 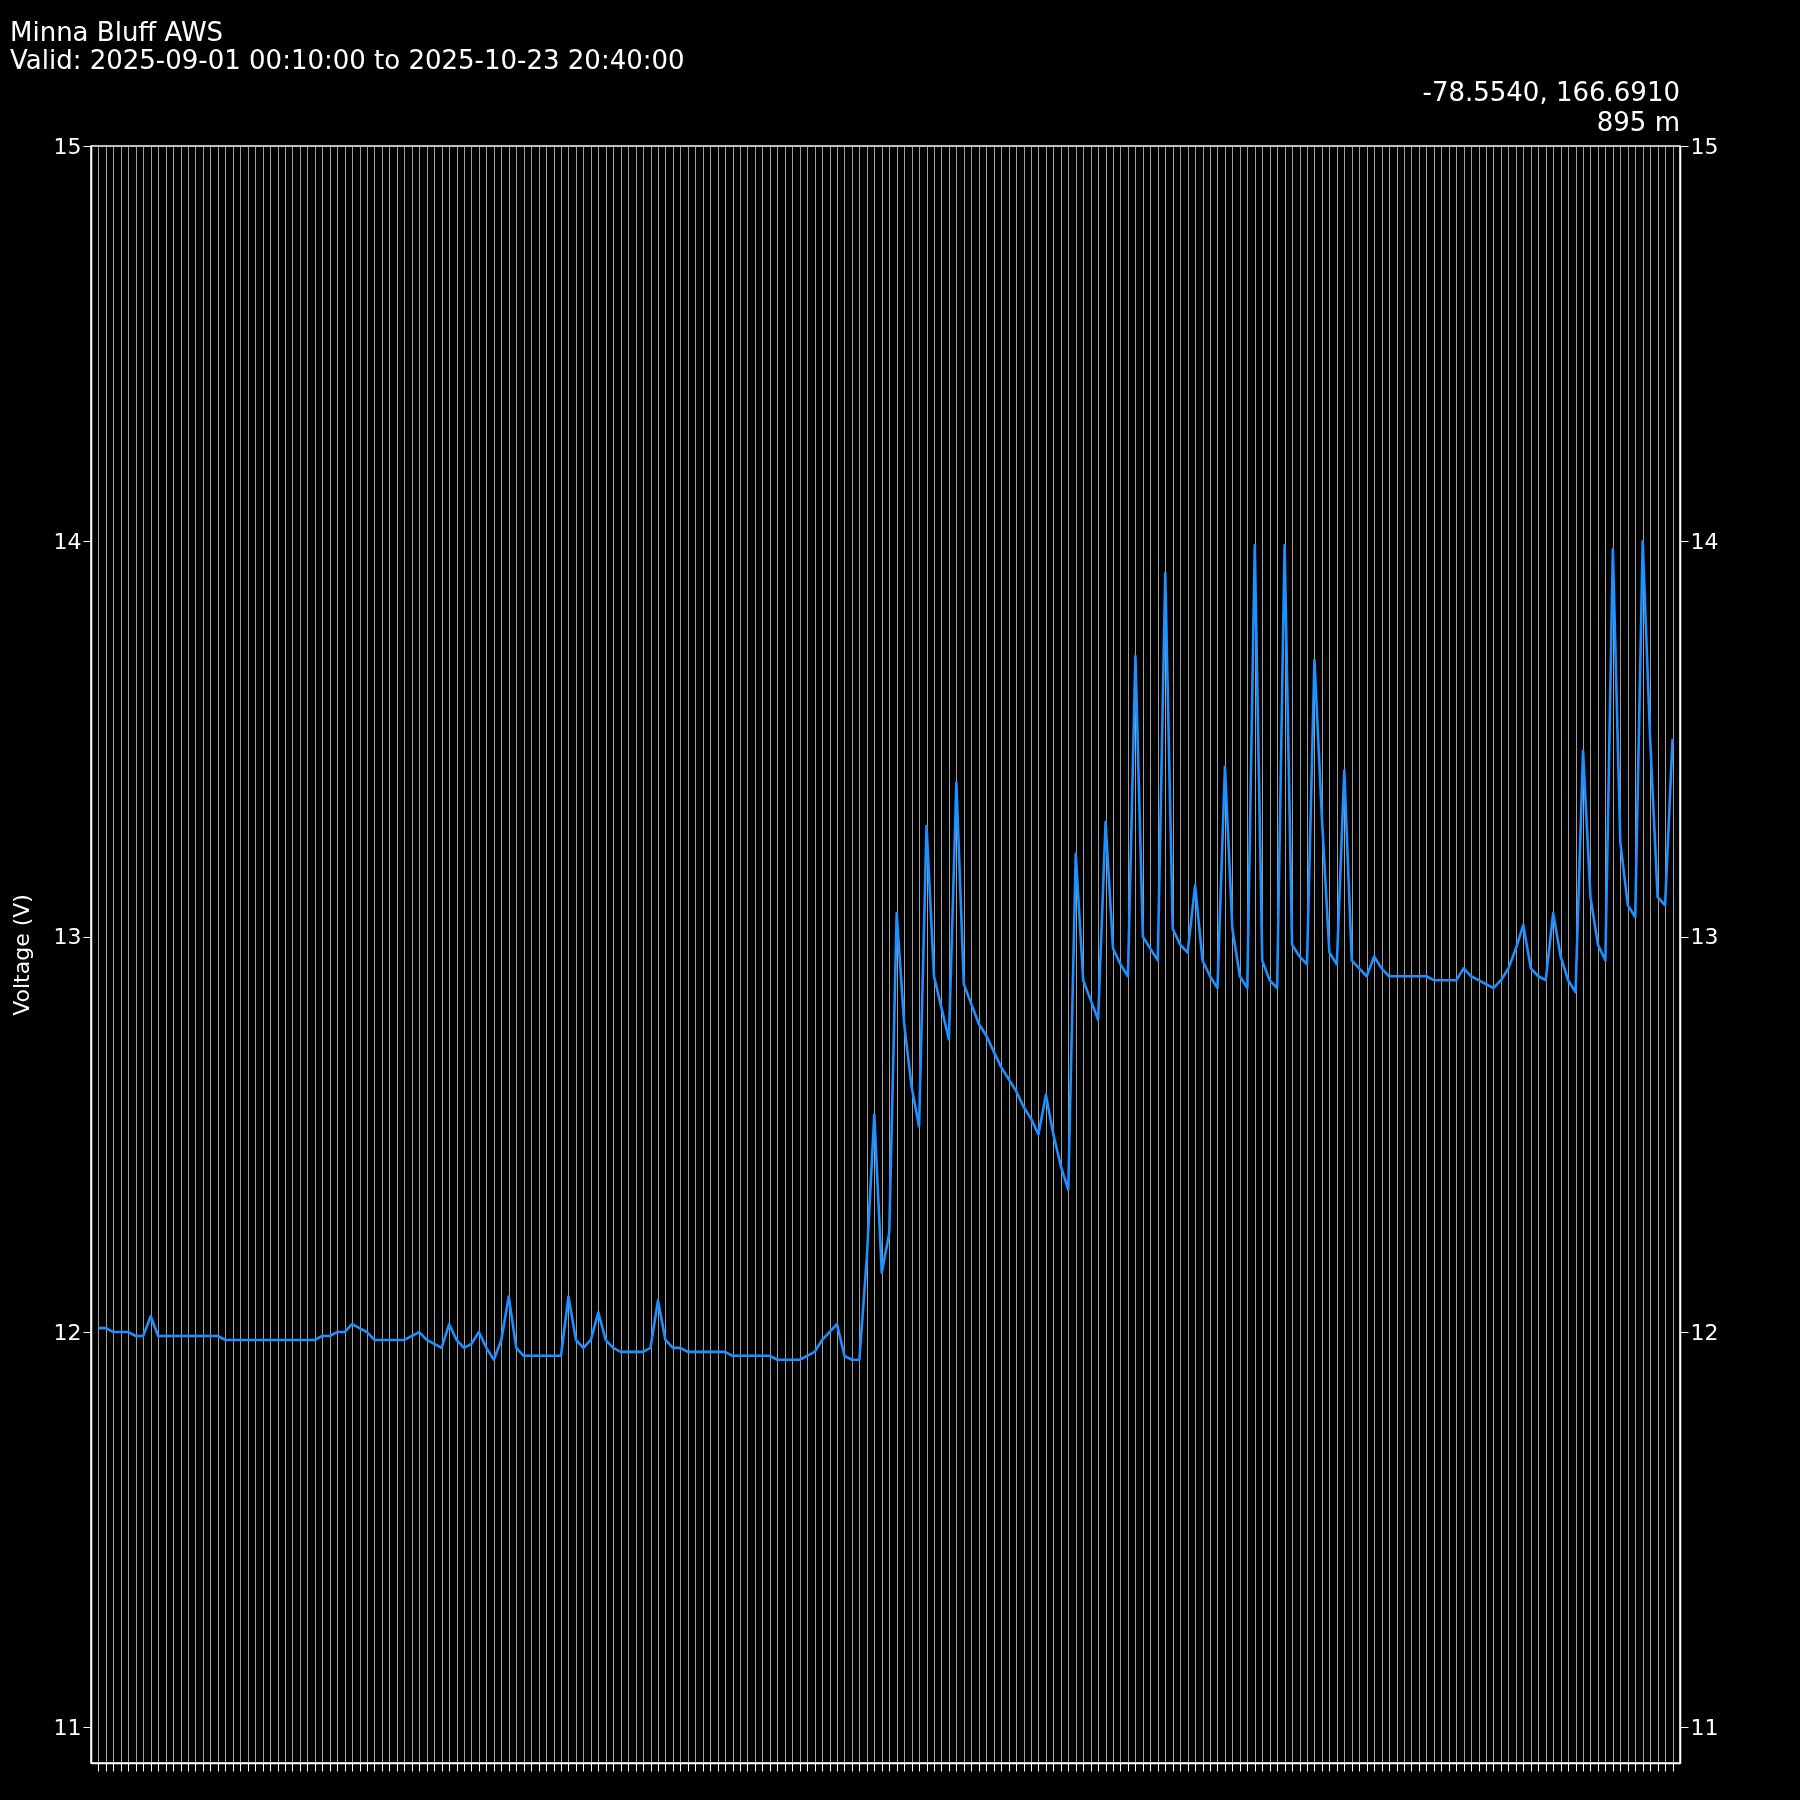 I want to click on chart-subtitle: Valid: 2025-09-01 00:10:00 to 2025-10-23 20:40:00, so click(x=347, y=60).